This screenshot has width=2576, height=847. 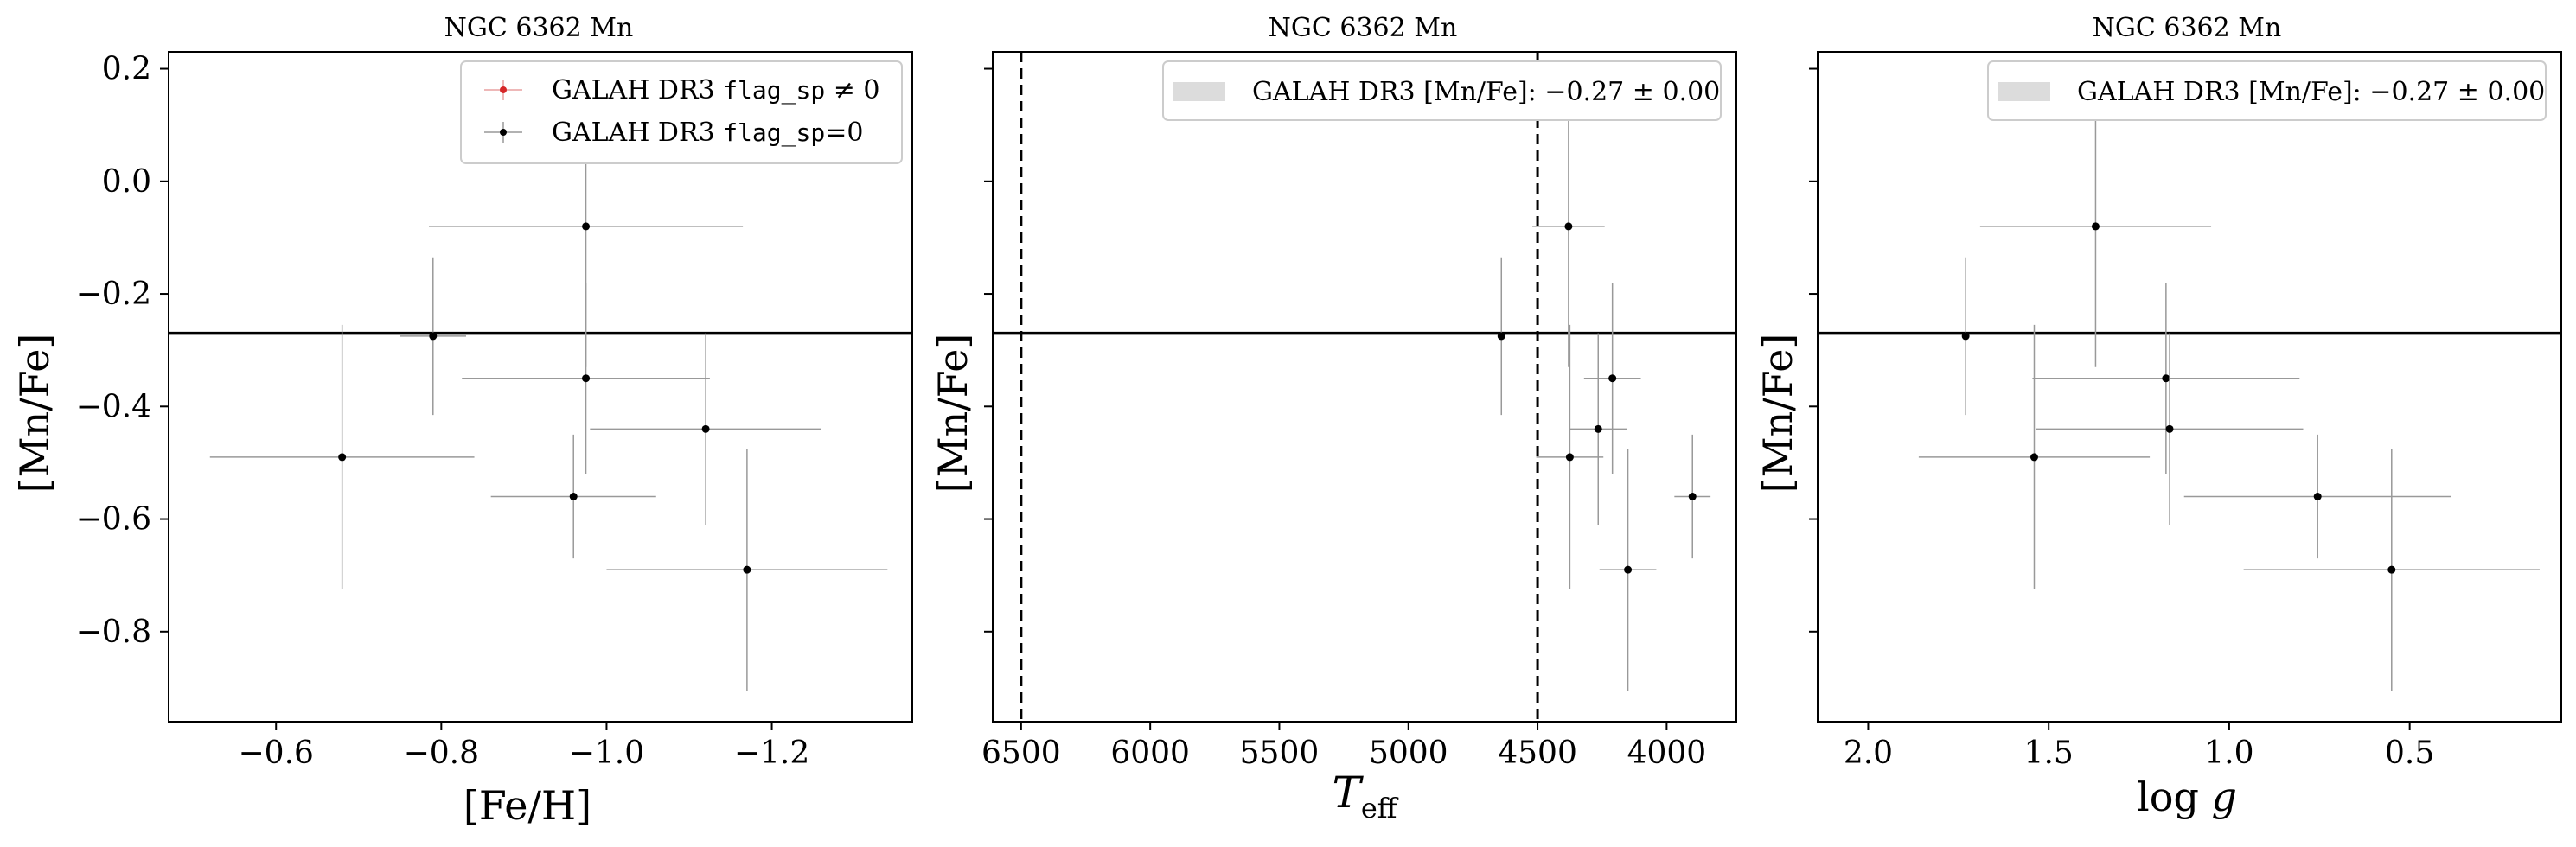 I want to click on x-tick-label: 0.5, so click(x=2409, y=753).